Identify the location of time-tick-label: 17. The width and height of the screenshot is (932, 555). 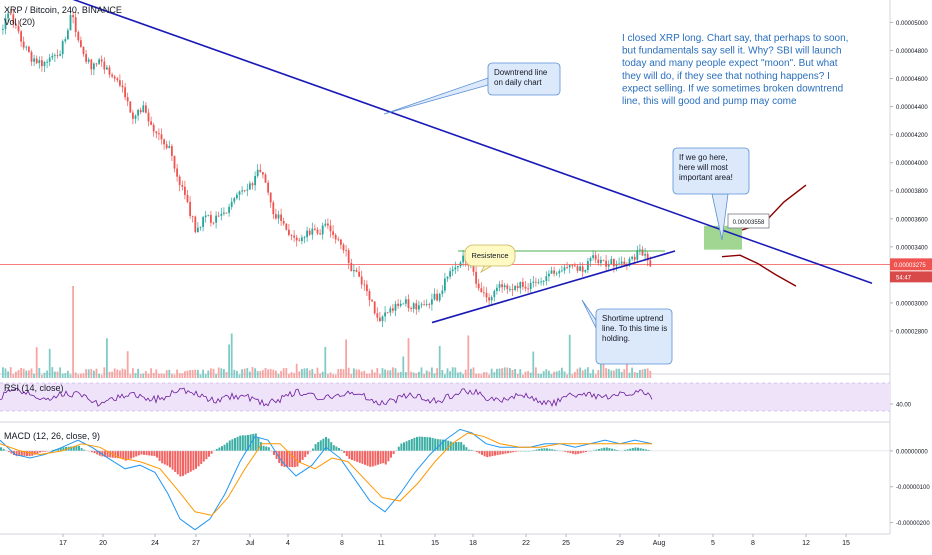
(63, 543).